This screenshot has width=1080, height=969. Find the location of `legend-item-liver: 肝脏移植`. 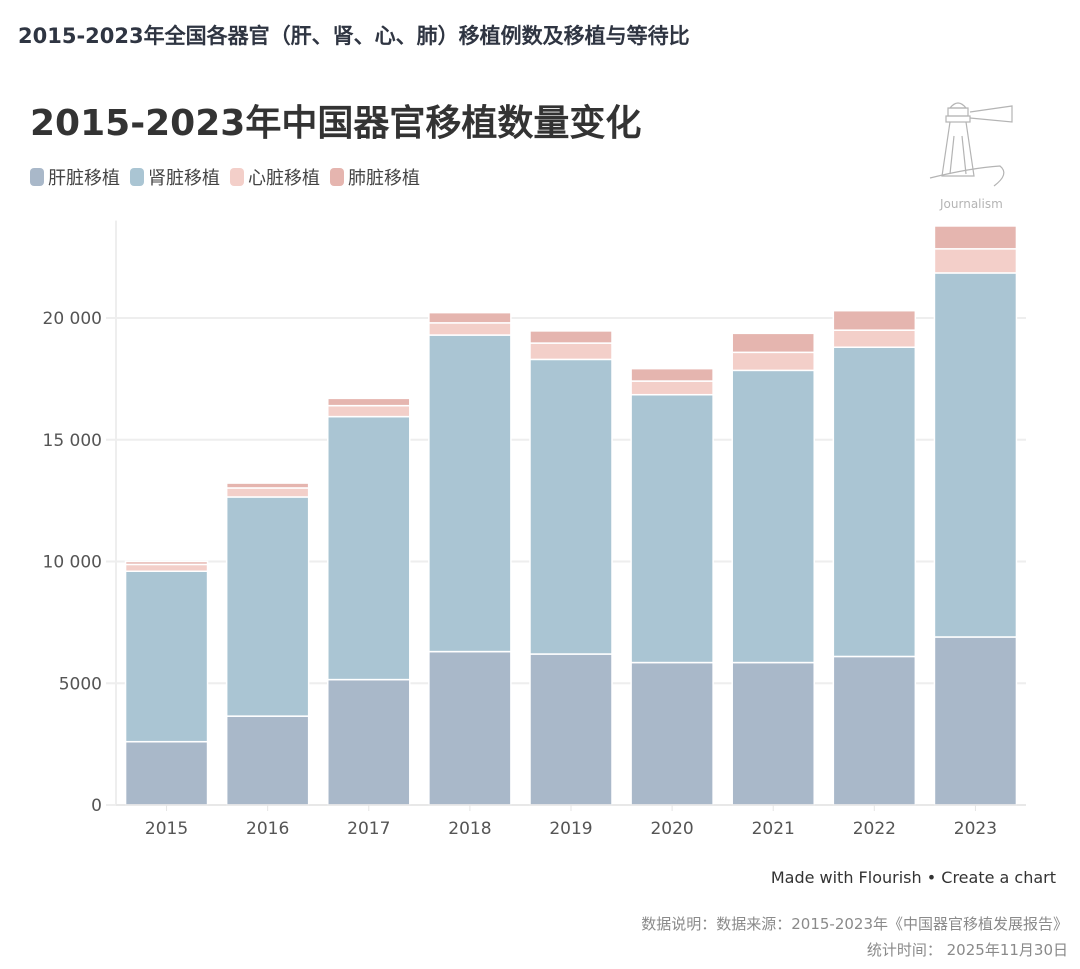

legend-item-liver: 肝脏移植 is located at coordinates (75, 177).